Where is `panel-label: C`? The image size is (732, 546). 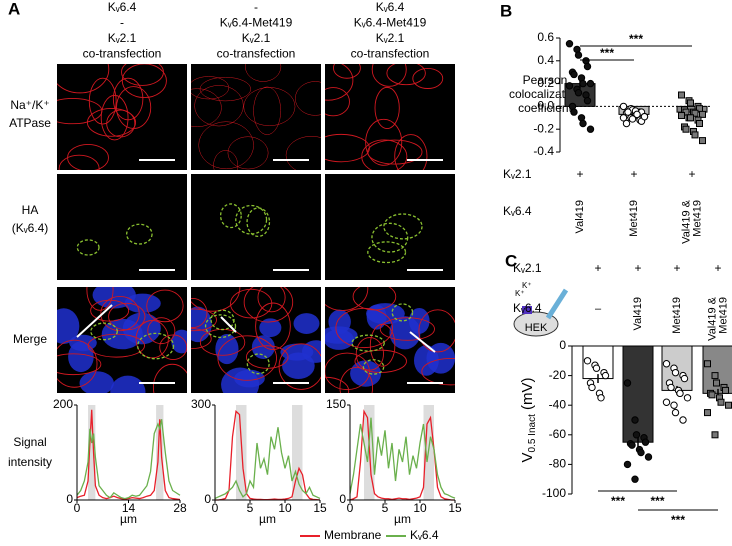
panel-label: C is located at coordinates (511, 260).